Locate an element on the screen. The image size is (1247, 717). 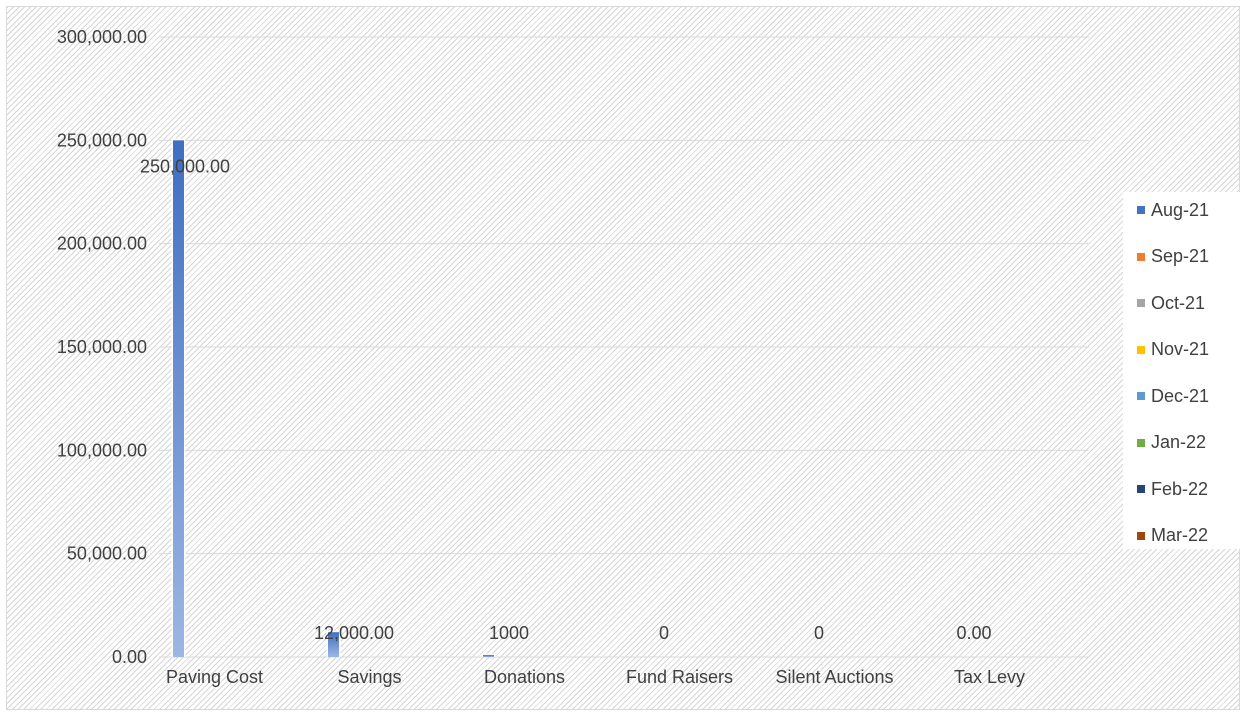
data-label: 0.00 is located at coordinates (973, 633).